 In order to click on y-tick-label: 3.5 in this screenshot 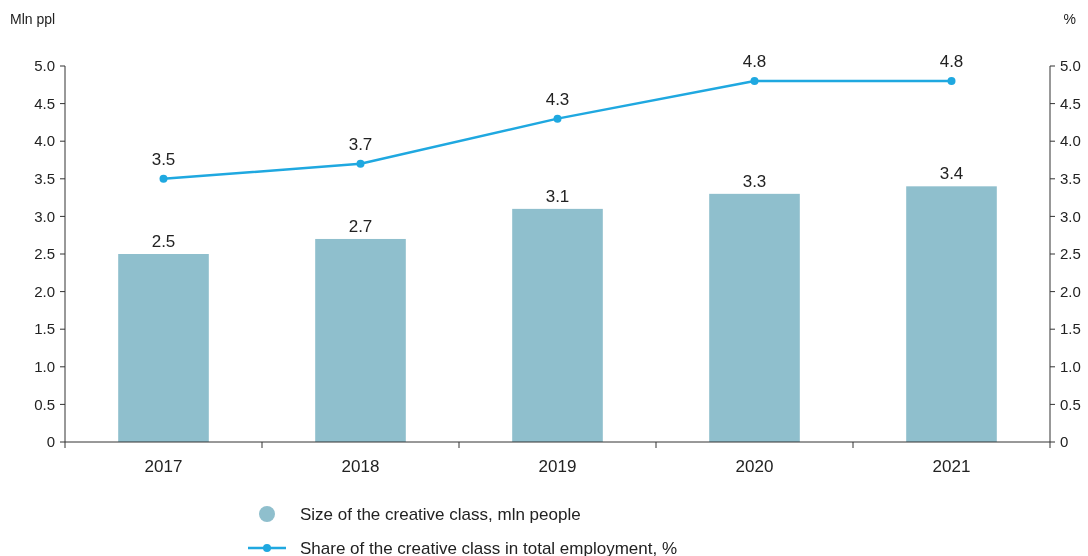, I will do `click(44, 179)`.